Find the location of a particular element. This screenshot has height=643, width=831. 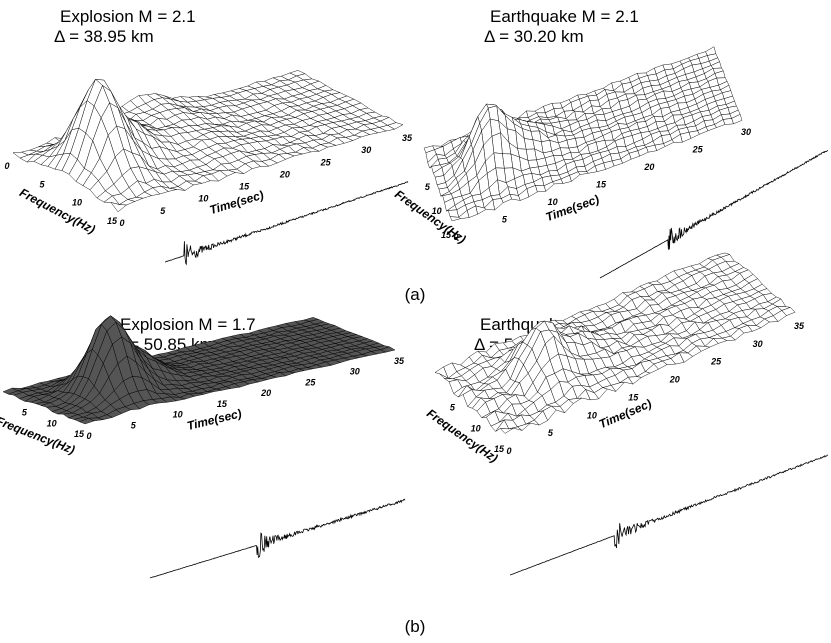

panel-title: Explosion M = 1.7 is located at coordinates (188, 324).